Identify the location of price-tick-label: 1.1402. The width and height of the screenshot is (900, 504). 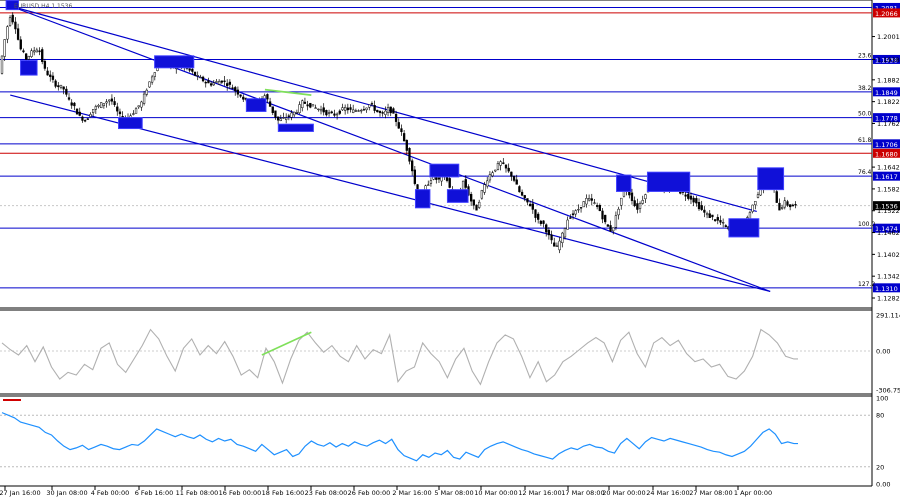
(888, 255).